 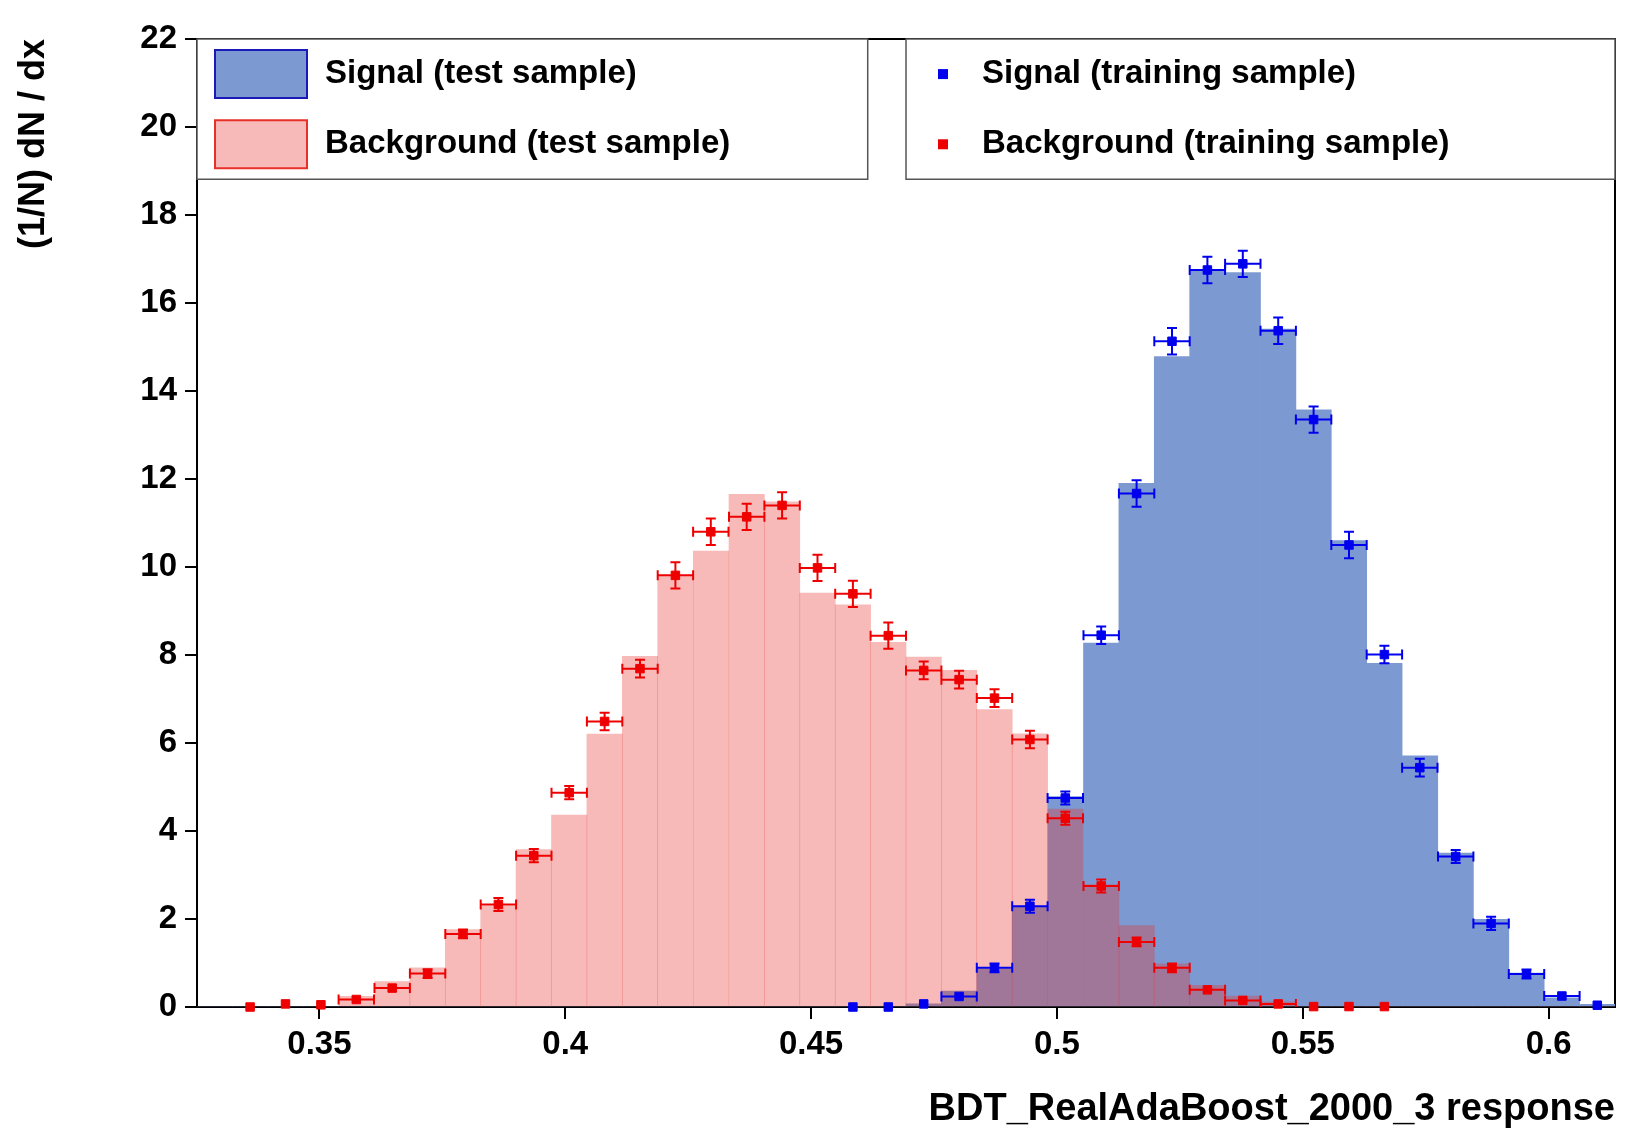 What do you see at coordinates (158, 125) in the screenshot?
I see `y-tick-label: 20` at bounding box center [158, 125].